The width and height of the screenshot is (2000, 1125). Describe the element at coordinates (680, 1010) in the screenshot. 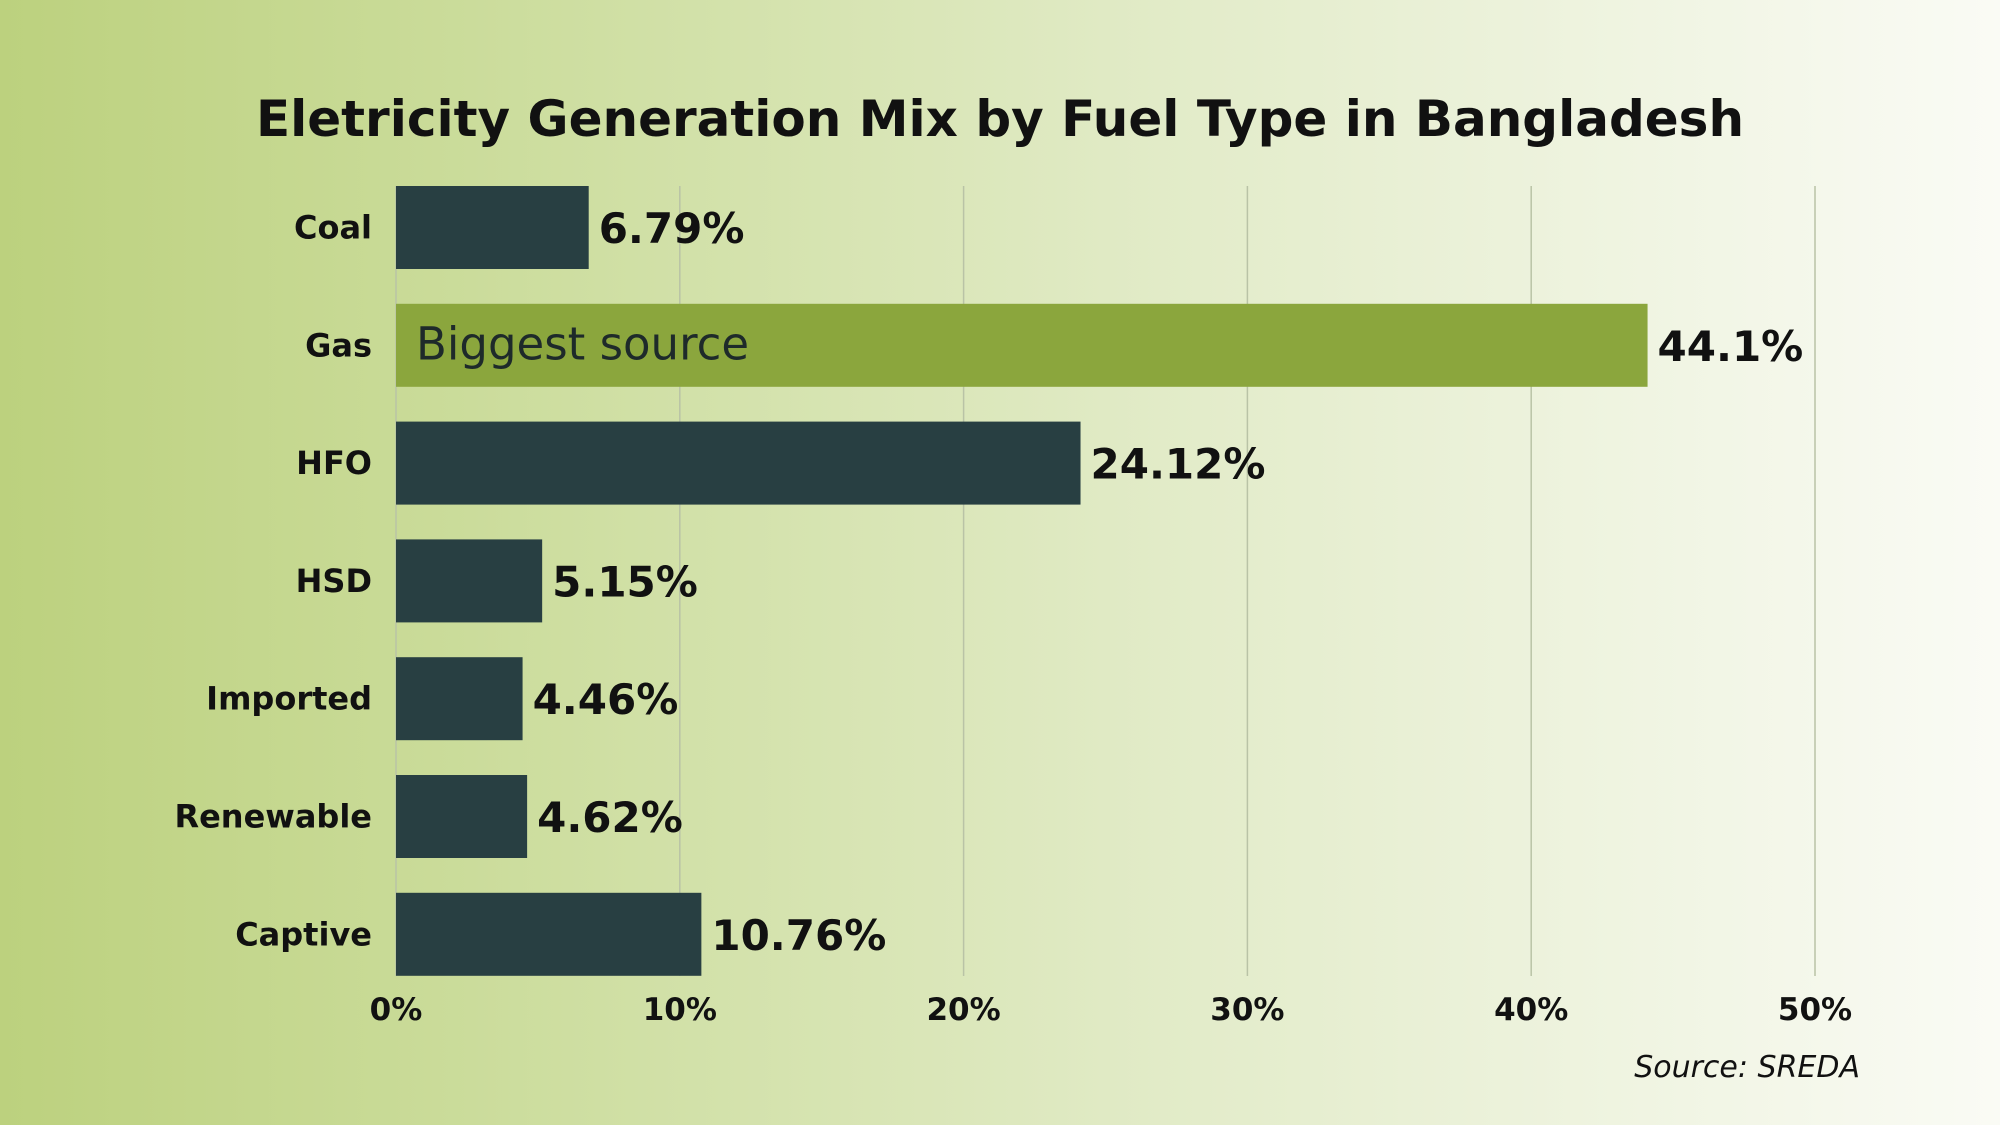

I see `x-tick-label: 10%` at that location.